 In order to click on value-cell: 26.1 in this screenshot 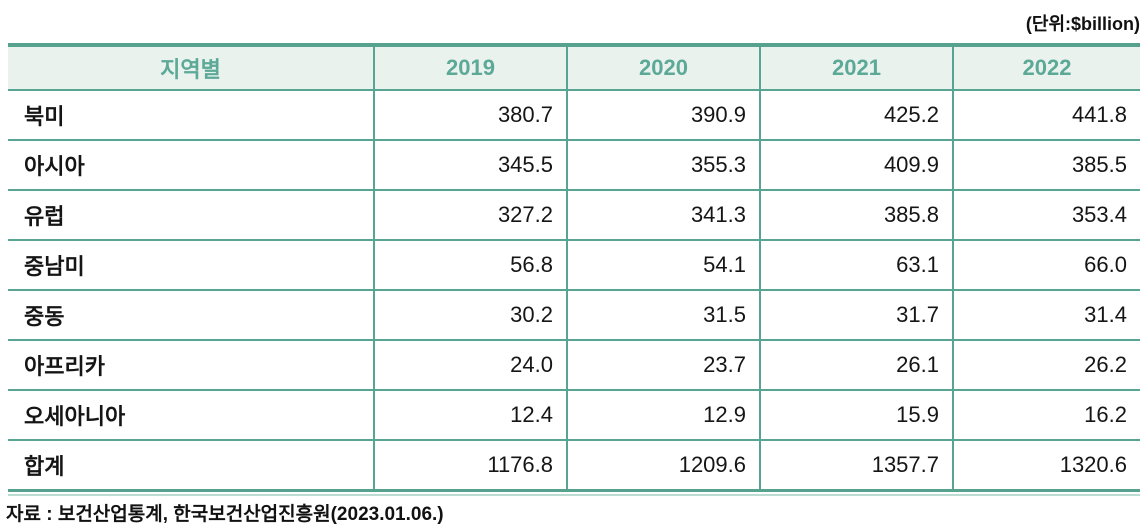, I will do `click(856, 365)`.